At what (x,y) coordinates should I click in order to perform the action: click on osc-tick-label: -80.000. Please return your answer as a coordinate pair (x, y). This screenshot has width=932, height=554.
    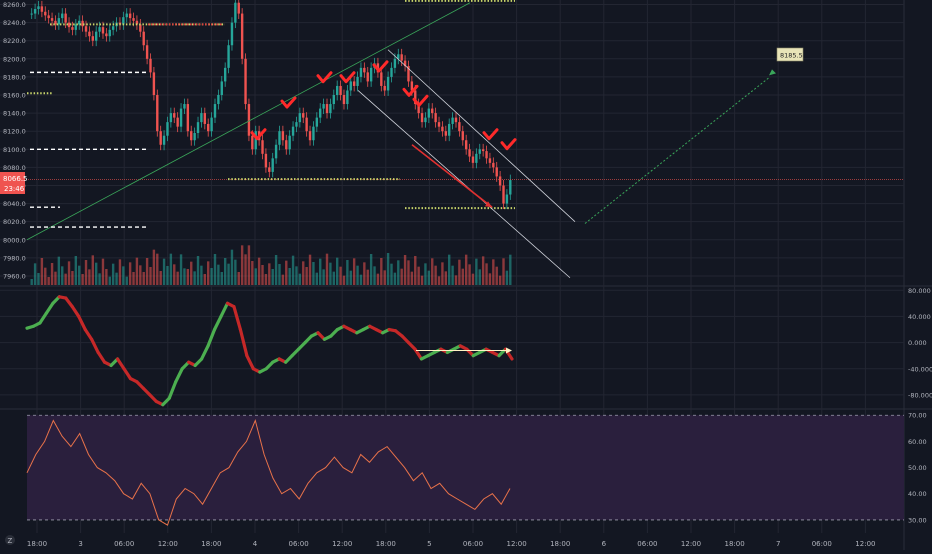
    Looking at the image, I should click on (920, 395).